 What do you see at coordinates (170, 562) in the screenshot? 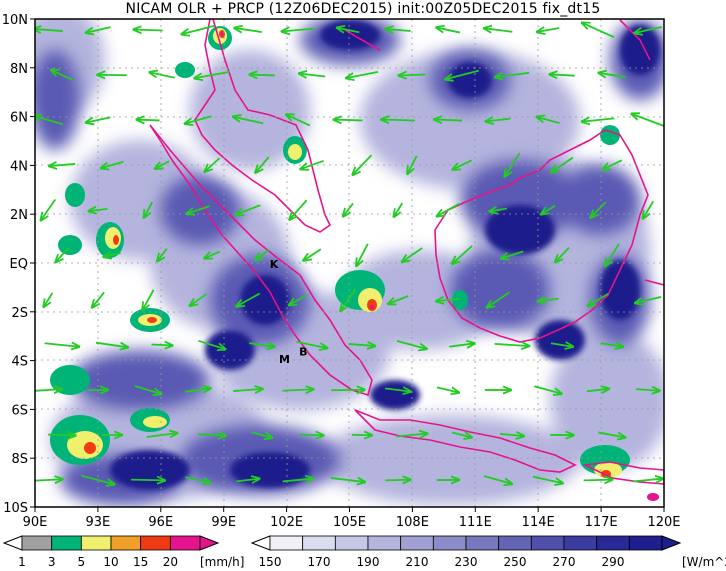
I see `colorbar-label: 20` at bounding box center [170, 562].